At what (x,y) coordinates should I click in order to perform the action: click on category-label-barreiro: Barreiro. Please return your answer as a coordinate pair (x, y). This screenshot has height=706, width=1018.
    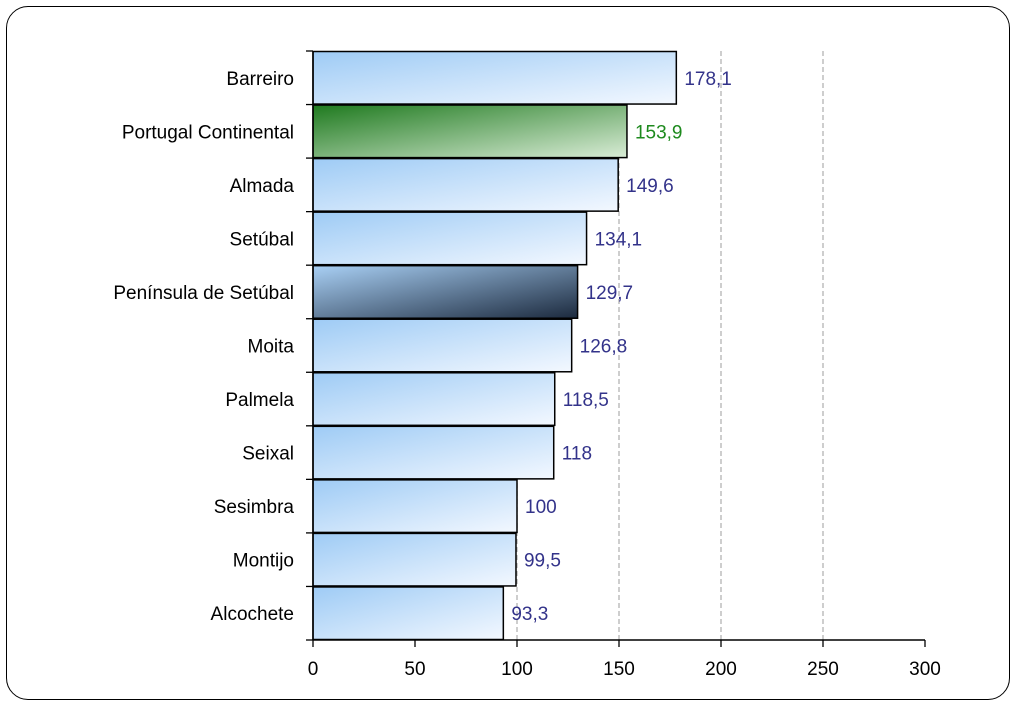
    Looking at the image, I should click on (260, 79).